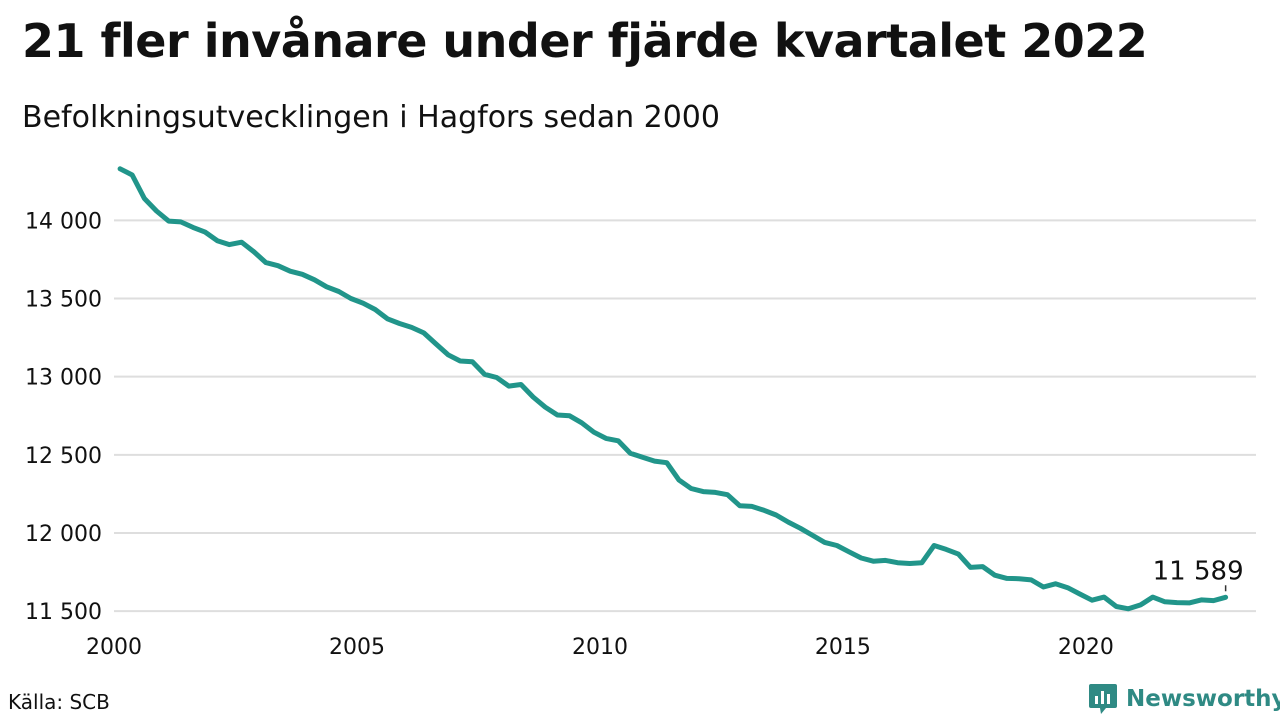 The image size is (1280, 720). What do you see at coordinates (63, 612) in the screenshot?
I see `y-tick-label: 11 500` at bounding box center [63, 612].